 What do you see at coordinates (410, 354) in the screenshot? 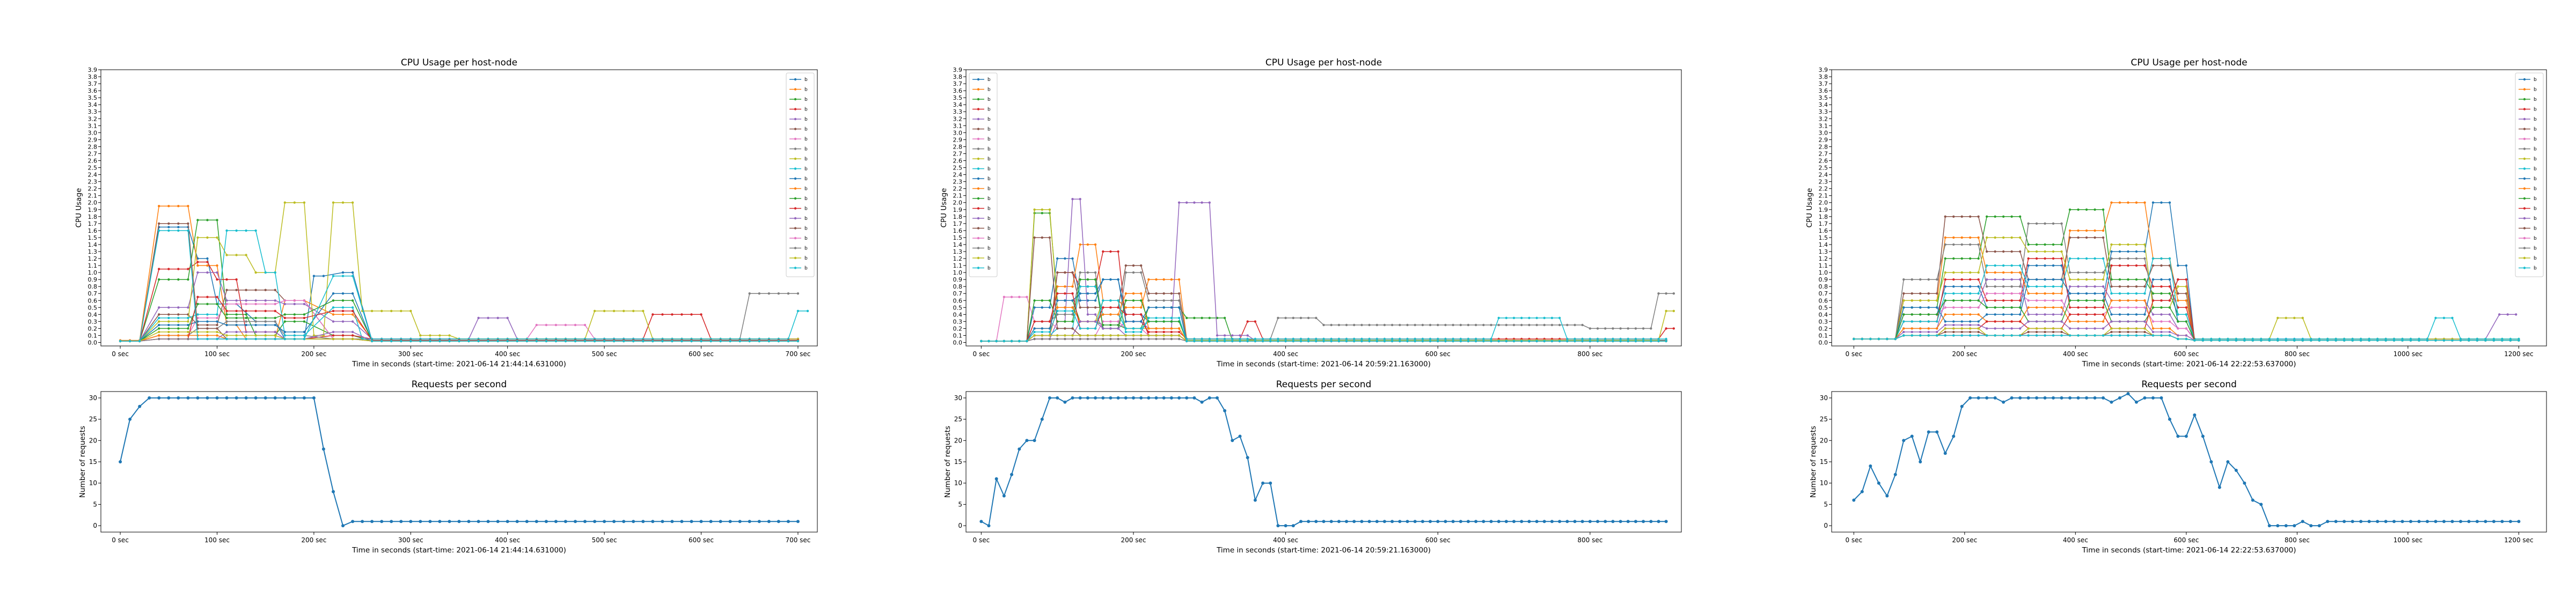
I see `x-tick-label: 300 sec` at bounding box center [410, 354].